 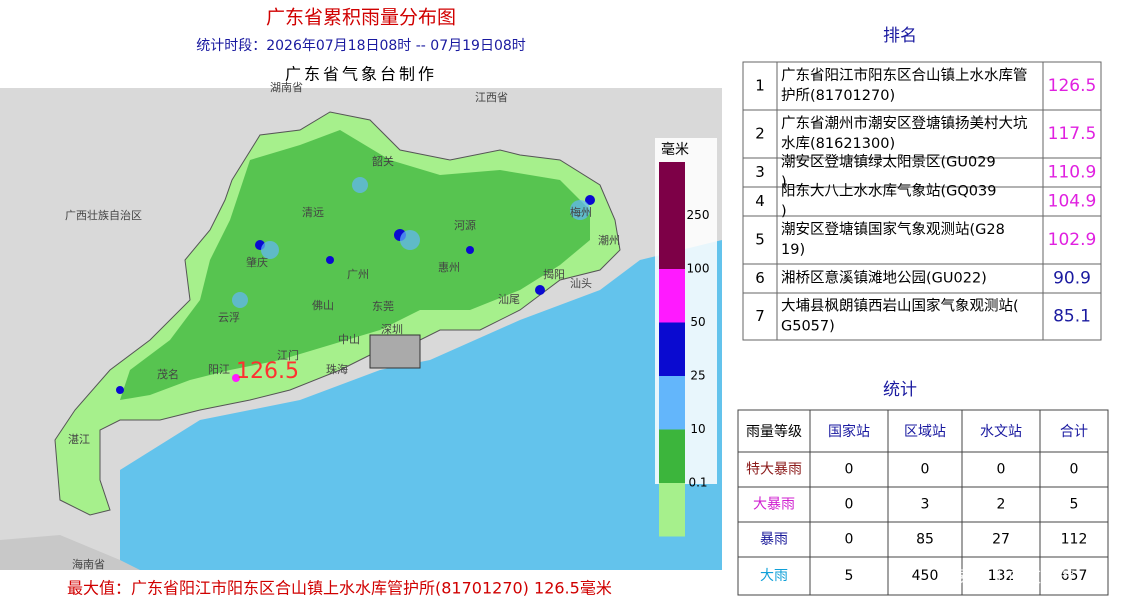 I want to click on rain-level: 特大暴雨, so click(x=774, y=470).